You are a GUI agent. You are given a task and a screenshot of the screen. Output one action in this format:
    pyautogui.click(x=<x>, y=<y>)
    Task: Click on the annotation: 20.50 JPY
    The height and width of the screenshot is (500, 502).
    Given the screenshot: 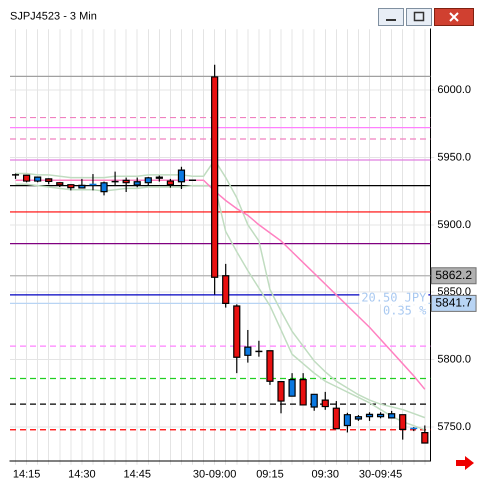 What is the action you would take?
    pyautogui.click(x=394, y=297)
    